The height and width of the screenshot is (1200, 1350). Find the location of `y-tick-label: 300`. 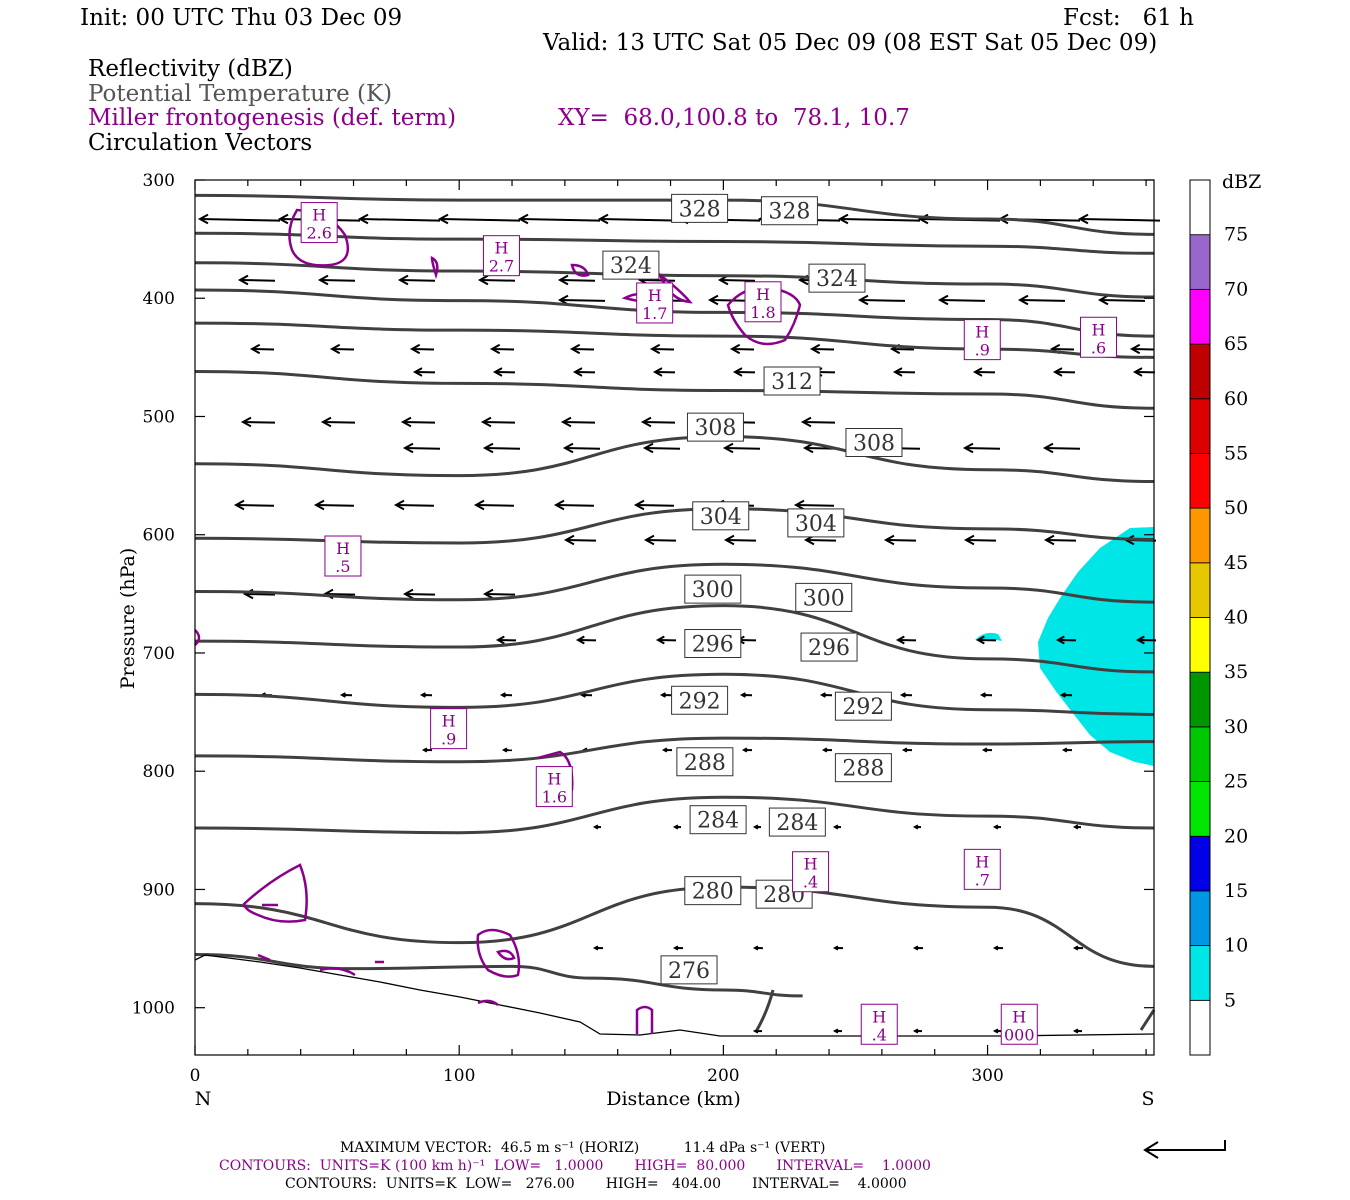

y-tick-label: 300 is located at coordinates (159, 181).